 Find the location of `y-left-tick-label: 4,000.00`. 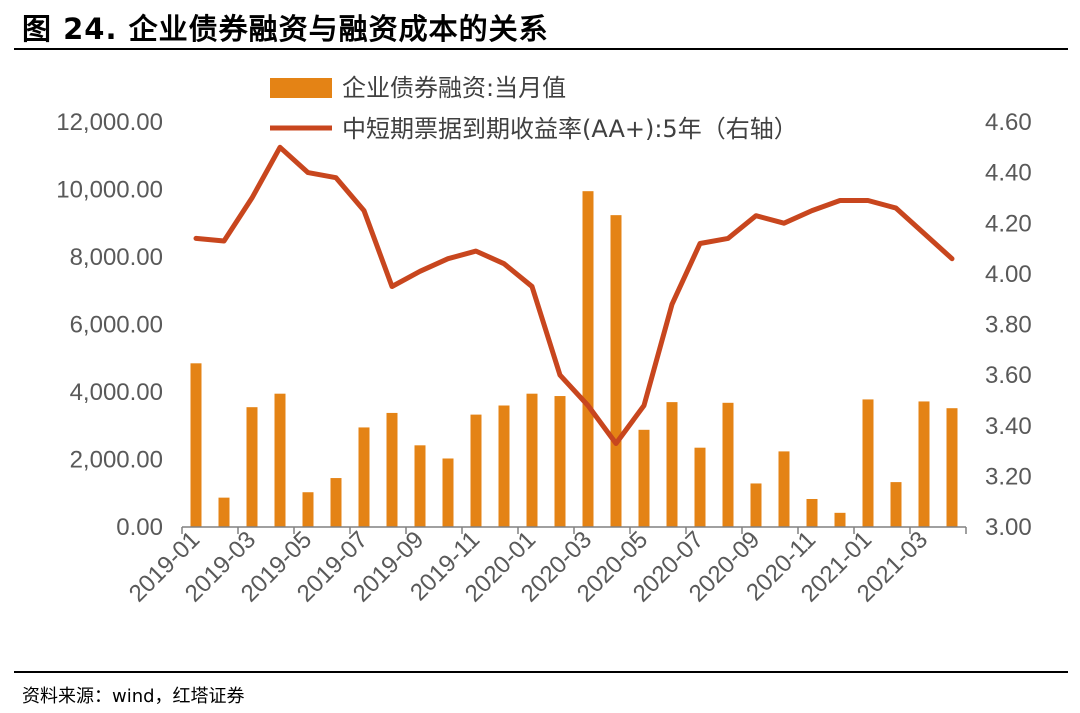

y-left-tick-label: 4,000.00 is located at coordinates (116, 392).